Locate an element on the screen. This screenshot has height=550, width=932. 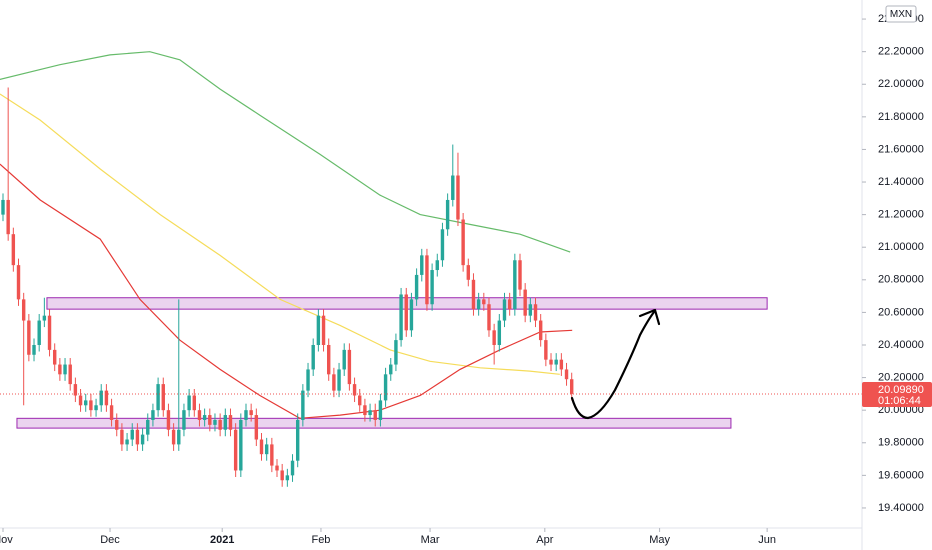
x-tick-label: Jun is located at coordinates (767, 540).